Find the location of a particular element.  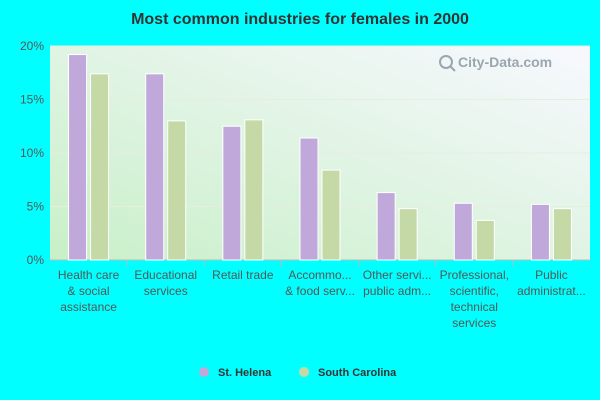

x-tick-label: scientific, is located at coordinates (474, 291).